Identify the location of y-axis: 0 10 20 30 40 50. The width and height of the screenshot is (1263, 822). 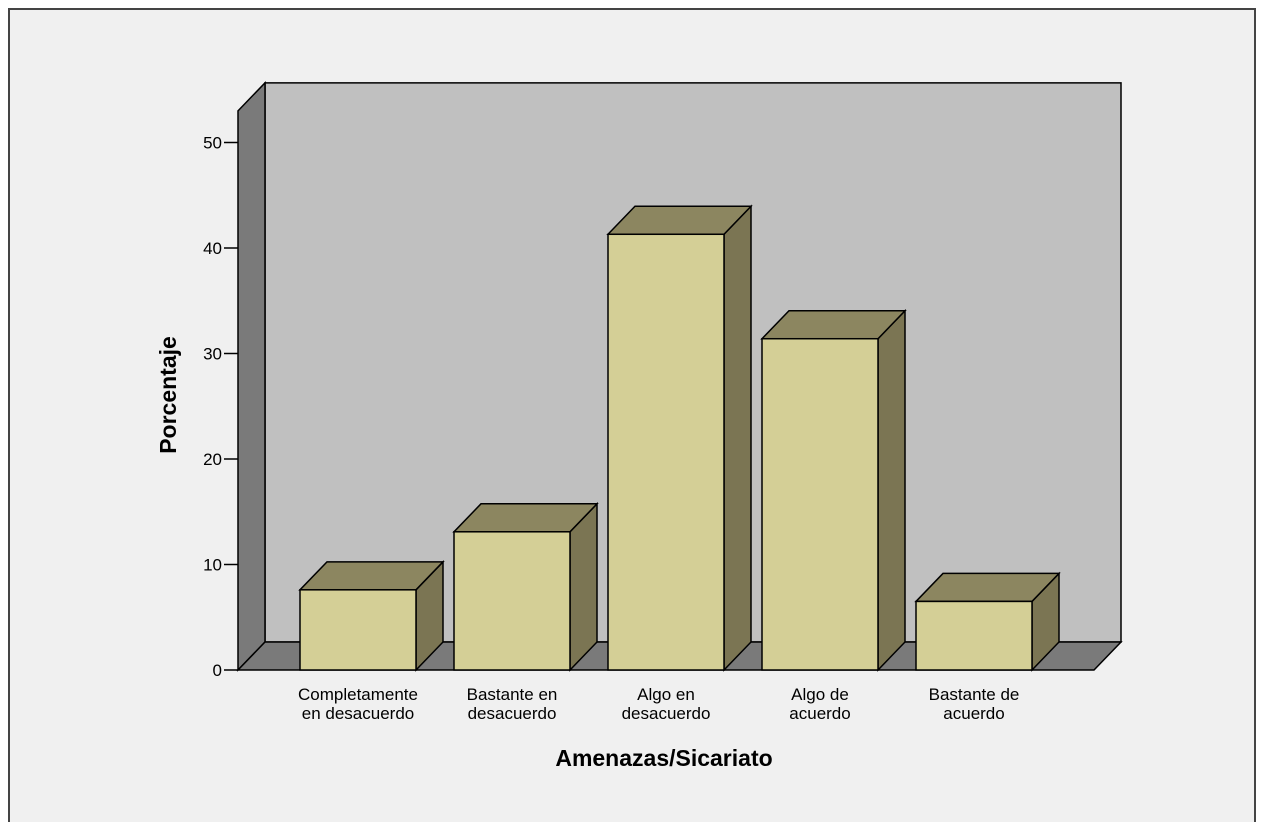
(220, 407).